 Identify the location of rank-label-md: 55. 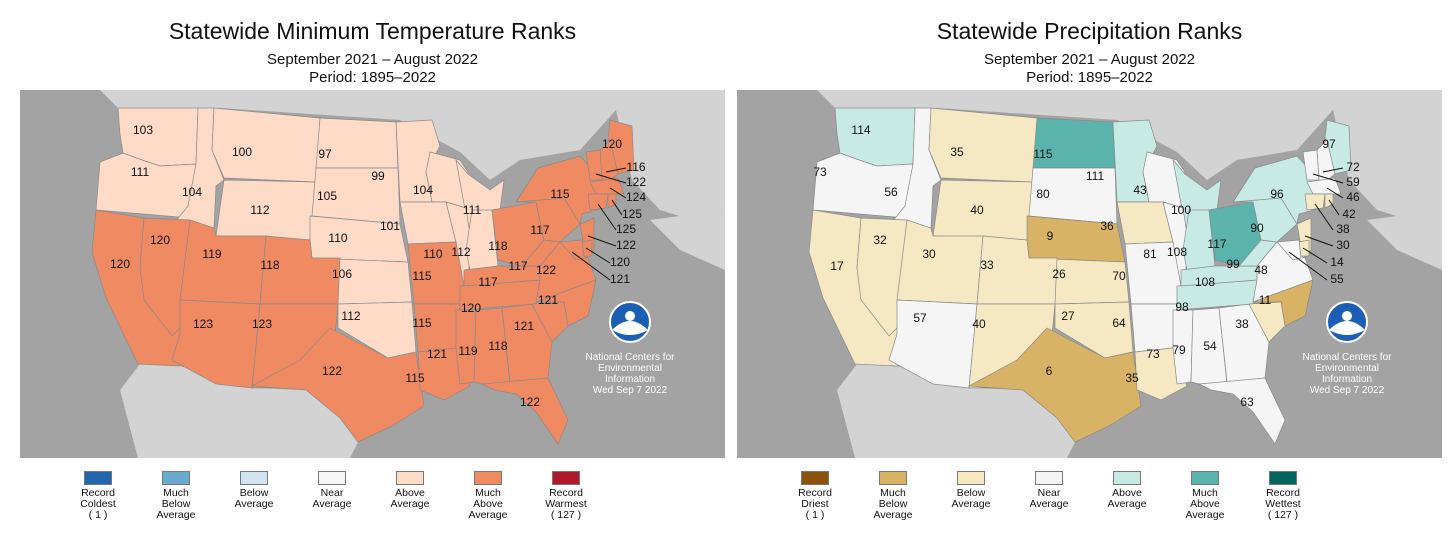
(1337, 279).